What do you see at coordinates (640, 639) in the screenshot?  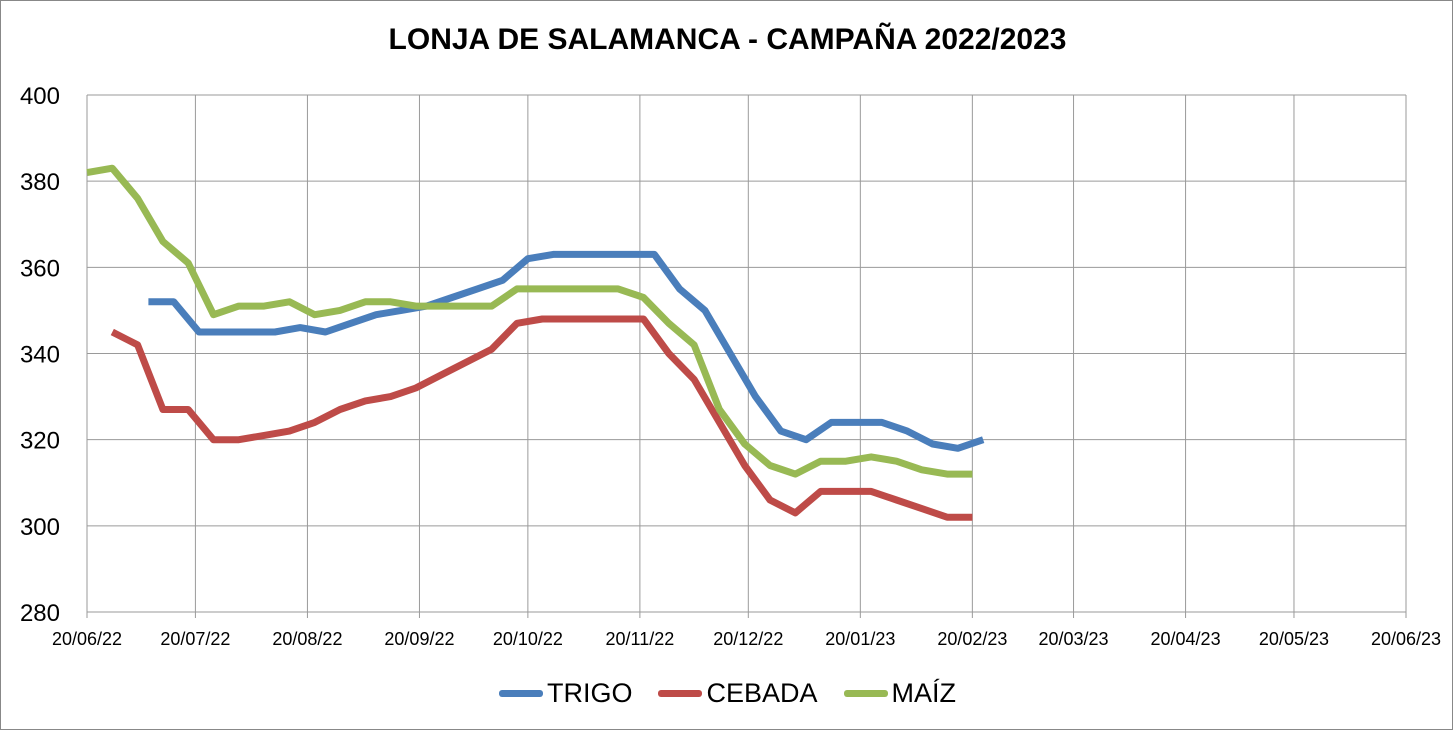 I see `x-tick-label: 20/11/22` at bounding box center [640, 639].